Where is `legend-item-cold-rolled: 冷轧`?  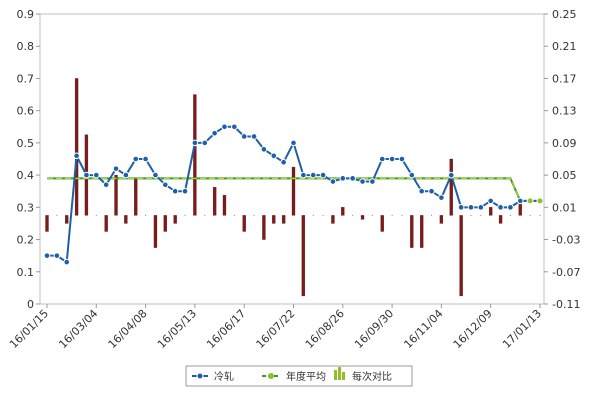 legend-item-cold-rolled: 冷轧 is located at coordinates (213, 376).